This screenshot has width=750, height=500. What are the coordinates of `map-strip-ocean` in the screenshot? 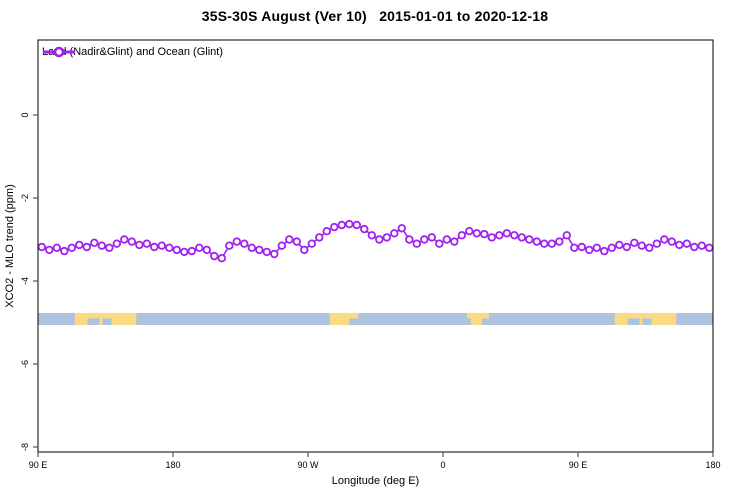 It's located at (375, 318).